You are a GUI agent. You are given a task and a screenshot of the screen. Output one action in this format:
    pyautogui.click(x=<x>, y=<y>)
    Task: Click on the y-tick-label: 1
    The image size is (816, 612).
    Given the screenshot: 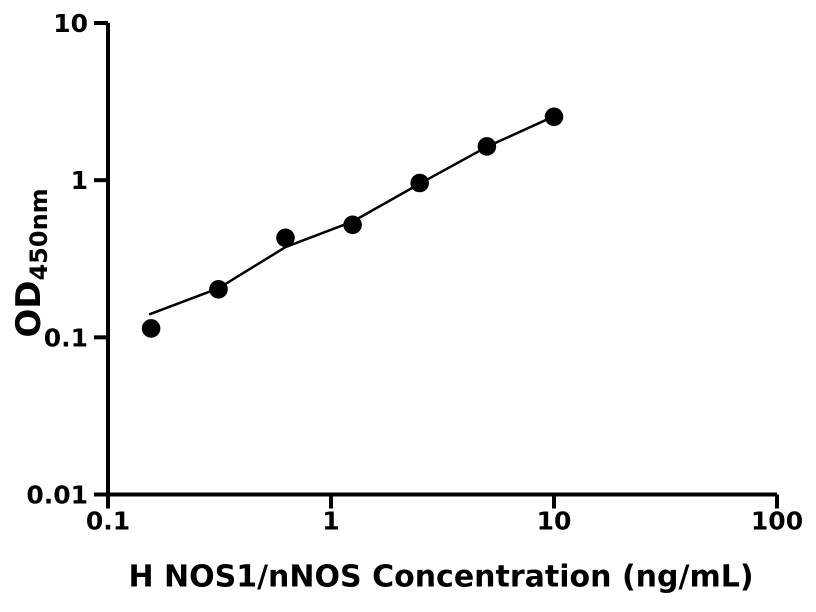 What is the action you would take?
    pyautogui.click(x=79, y=180)
    